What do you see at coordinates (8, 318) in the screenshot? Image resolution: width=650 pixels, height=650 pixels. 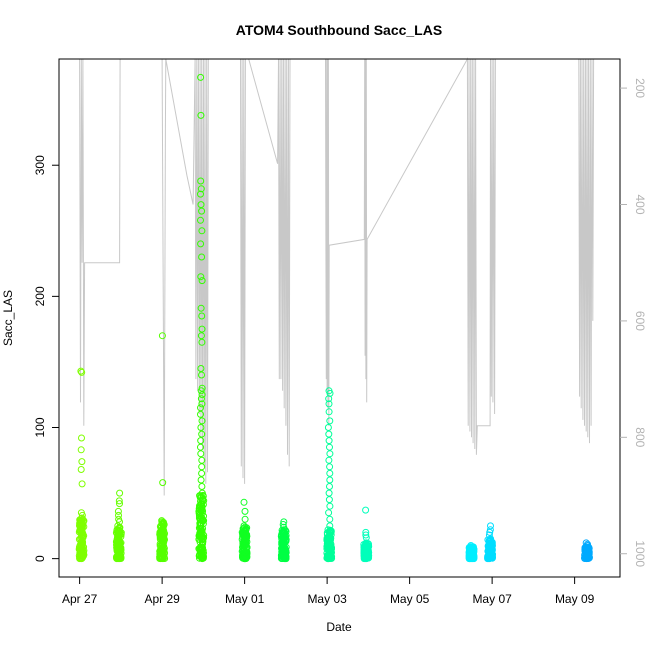 I see `y-axis-label: Sacc_LAS` at bounding box center [8, 318].